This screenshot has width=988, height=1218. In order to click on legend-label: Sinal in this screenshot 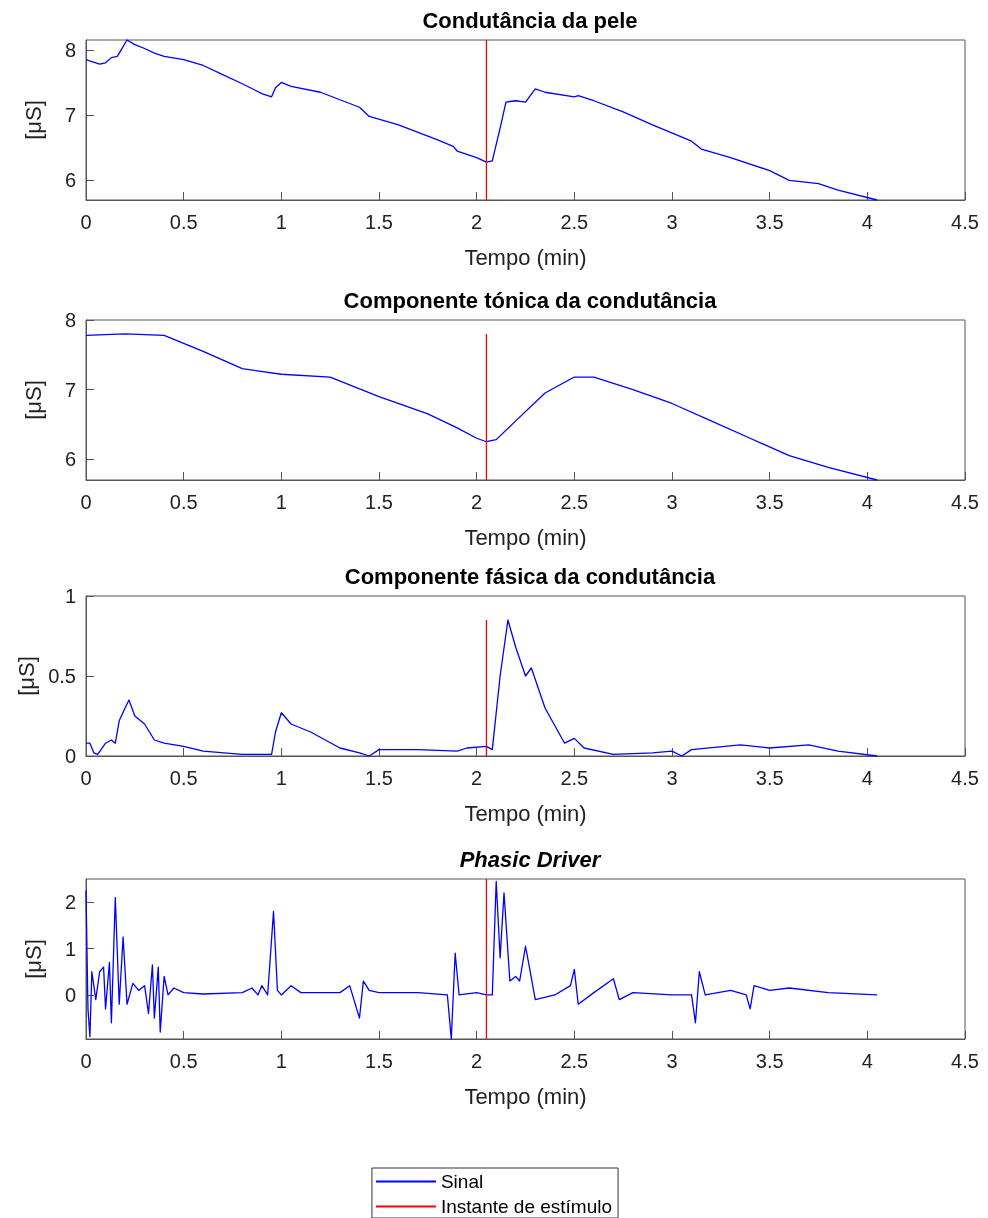, I will do `click(462, 1181)`.